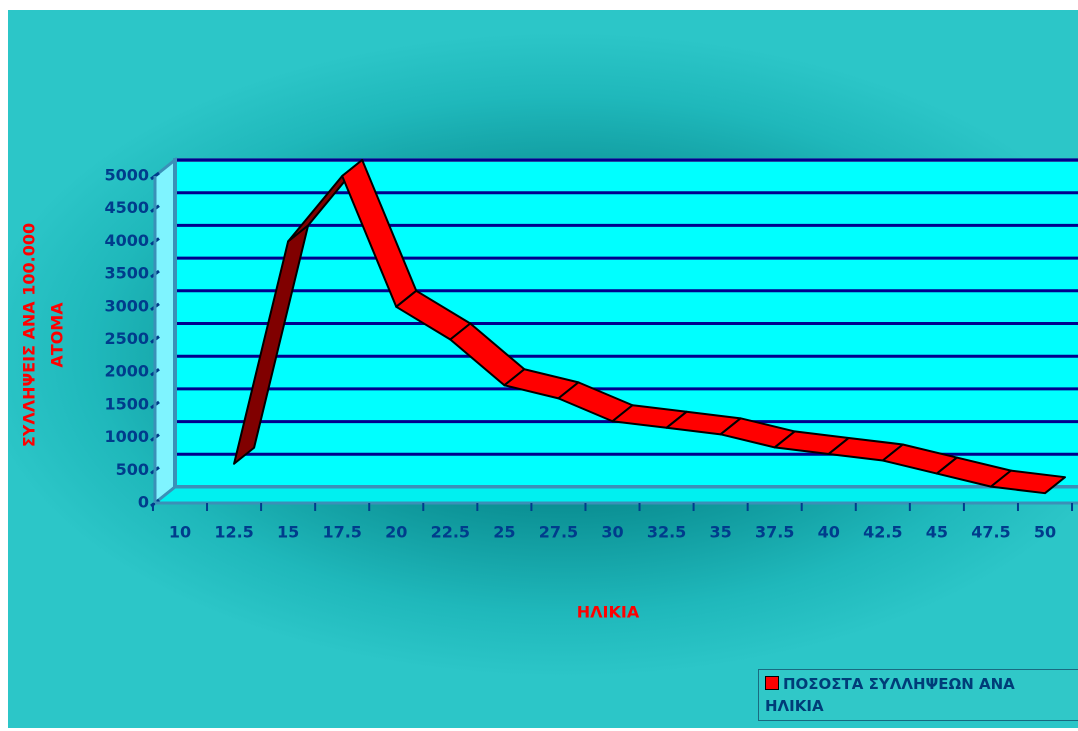 This screenshot has height=731, width=1078. I want to click on x-tick-label: 10, so click(180, 532).